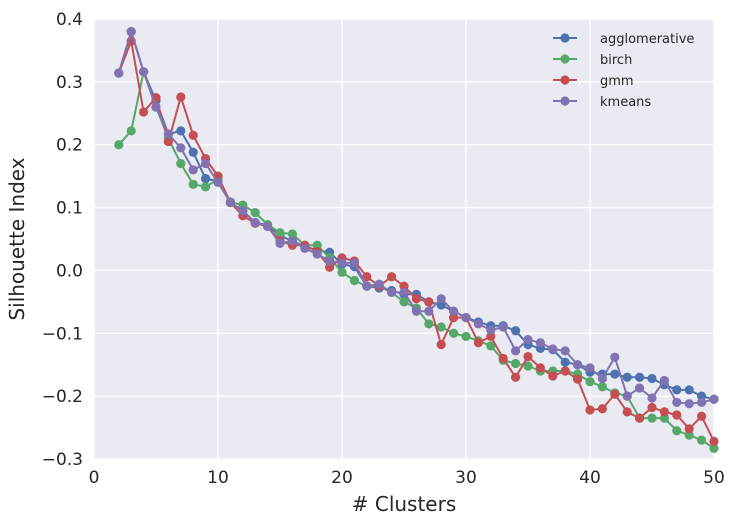  I want to click on y-tick-label: −0.1, so click(62, 334).